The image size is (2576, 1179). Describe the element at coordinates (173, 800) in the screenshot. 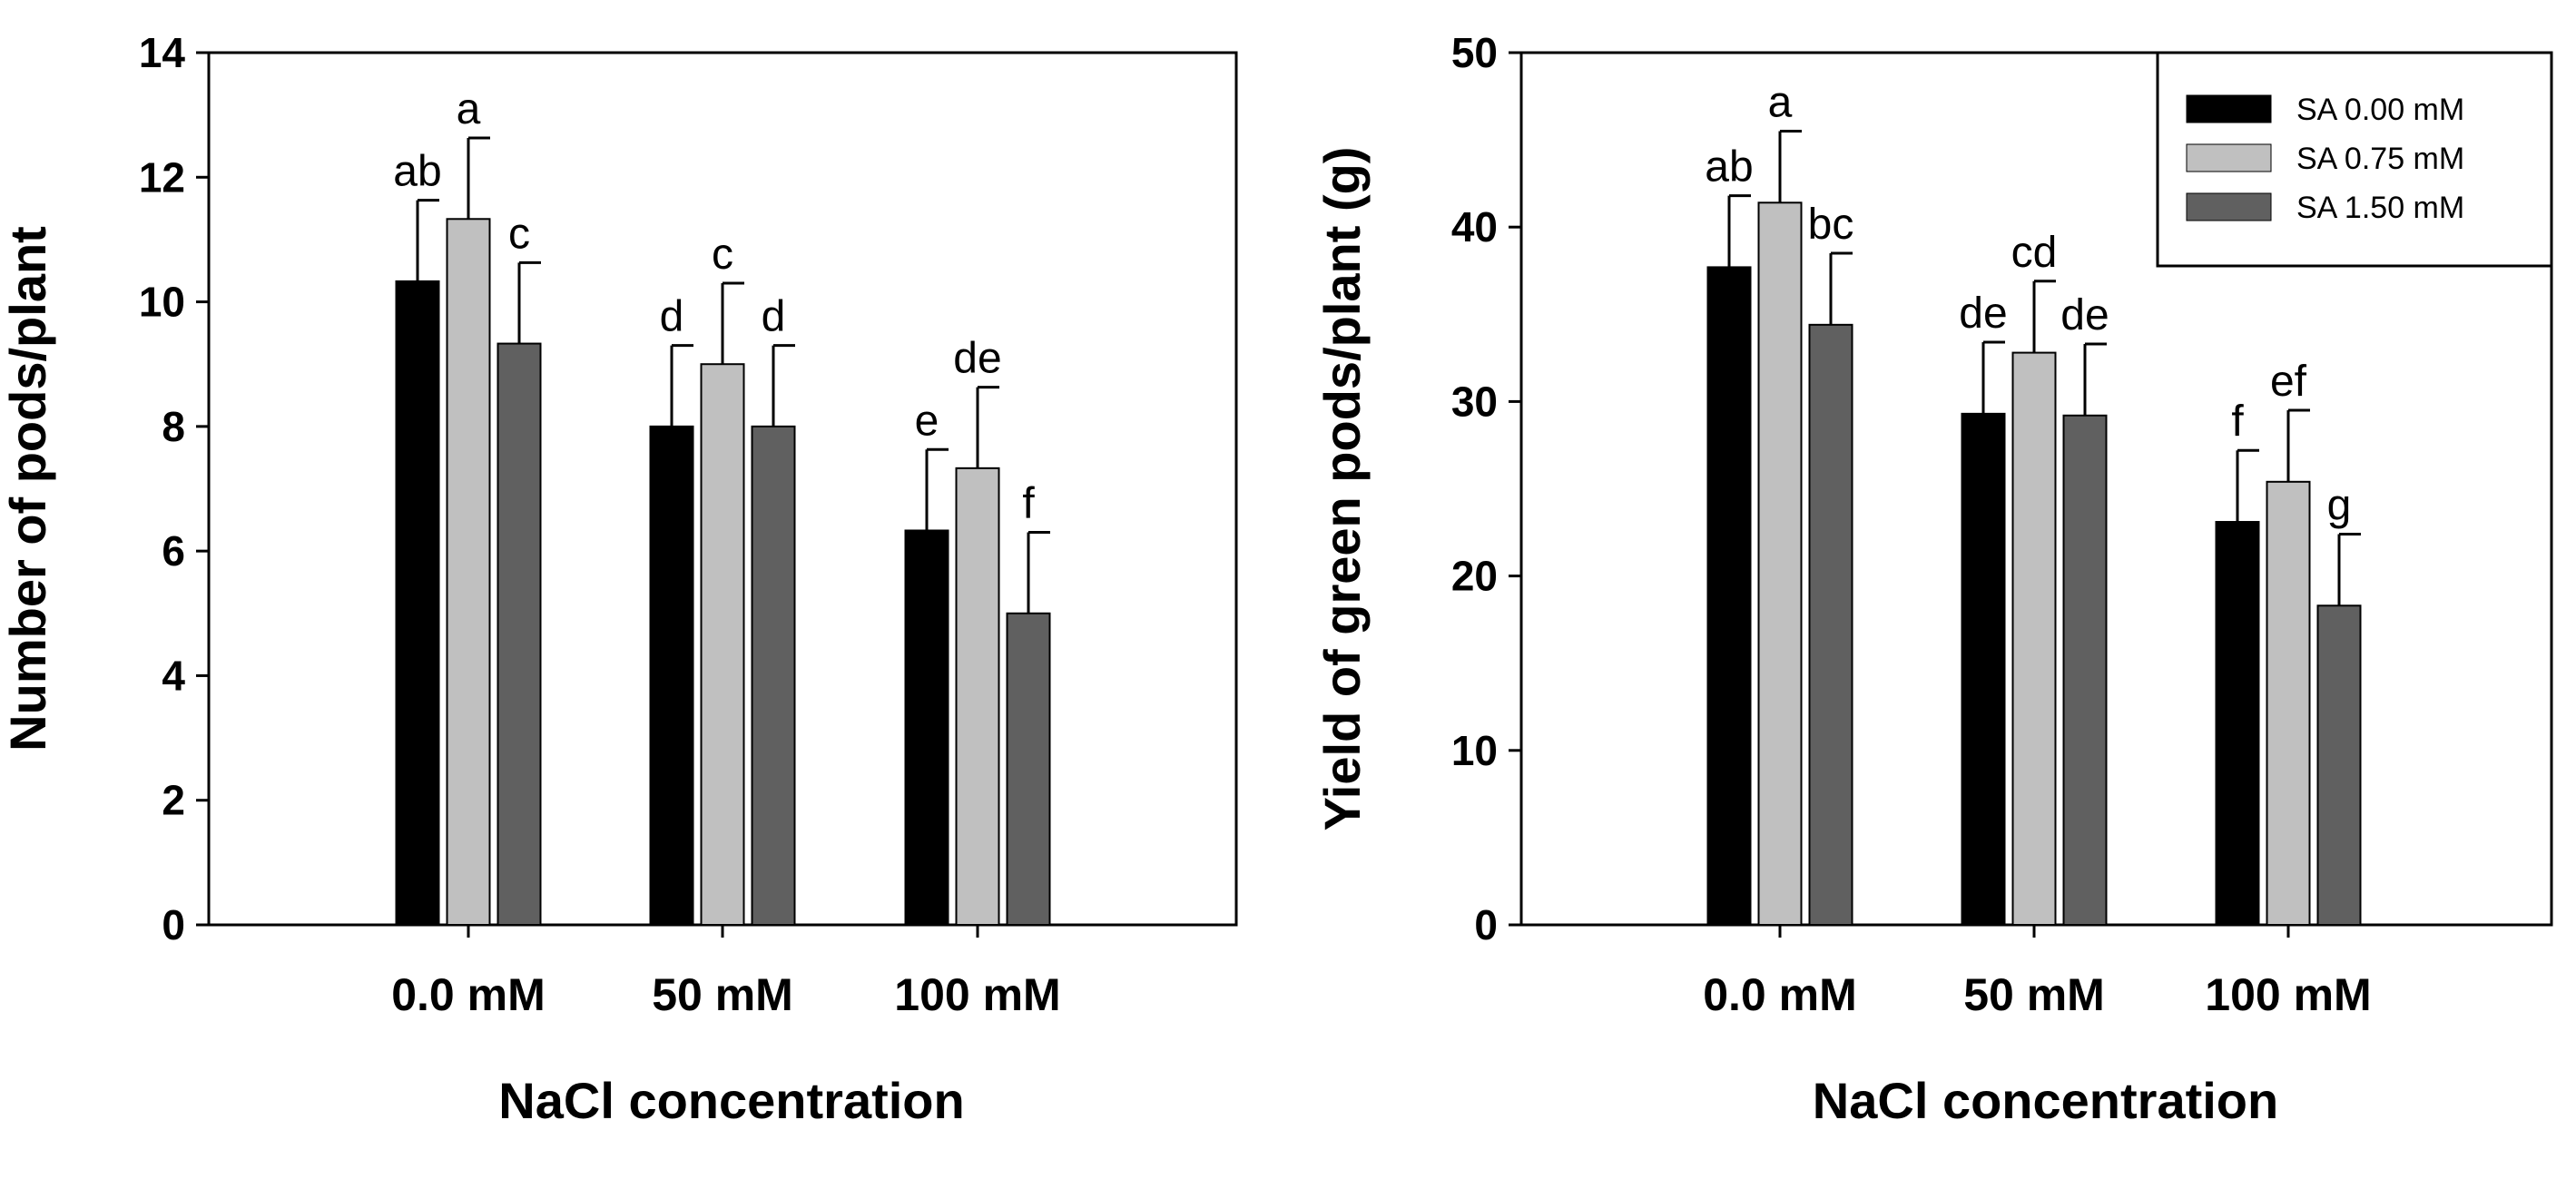

I see `y-tick-label: 2` at that location.